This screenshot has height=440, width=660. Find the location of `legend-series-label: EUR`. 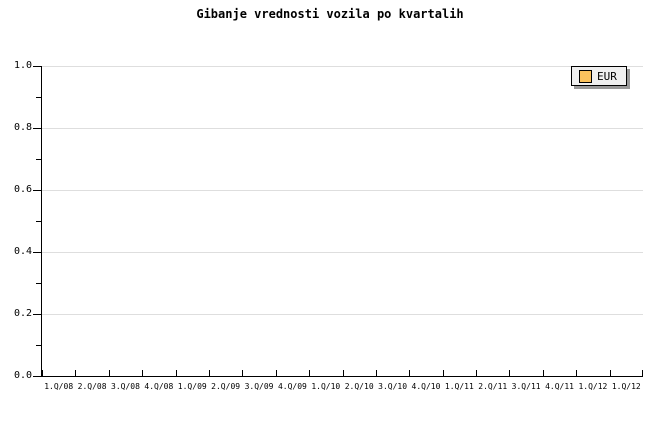

legend-series-label: EUR is located at coordinates (607, 76).